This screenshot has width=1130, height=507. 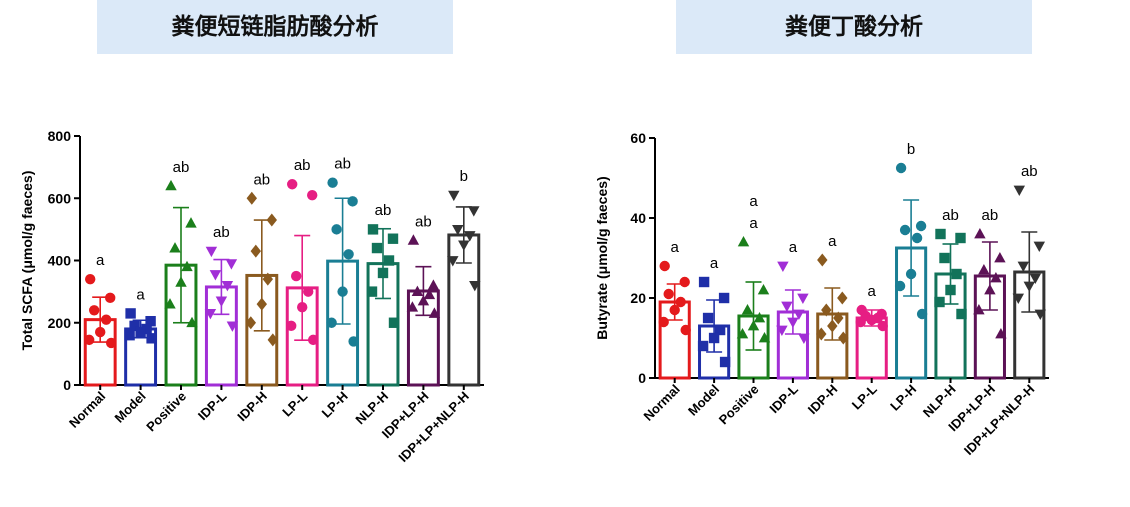 I want to click on bar-group-lp-h: b, so click(x=911, y=260).